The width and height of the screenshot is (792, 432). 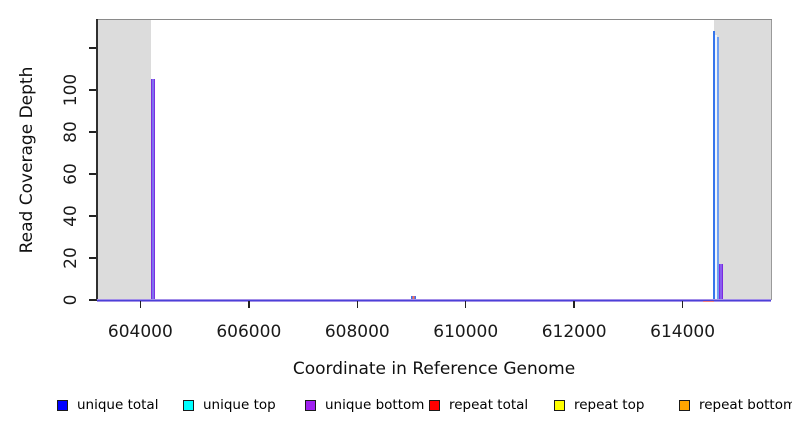 I want to click on legend-item: unique top, so click(x=229, y=405).